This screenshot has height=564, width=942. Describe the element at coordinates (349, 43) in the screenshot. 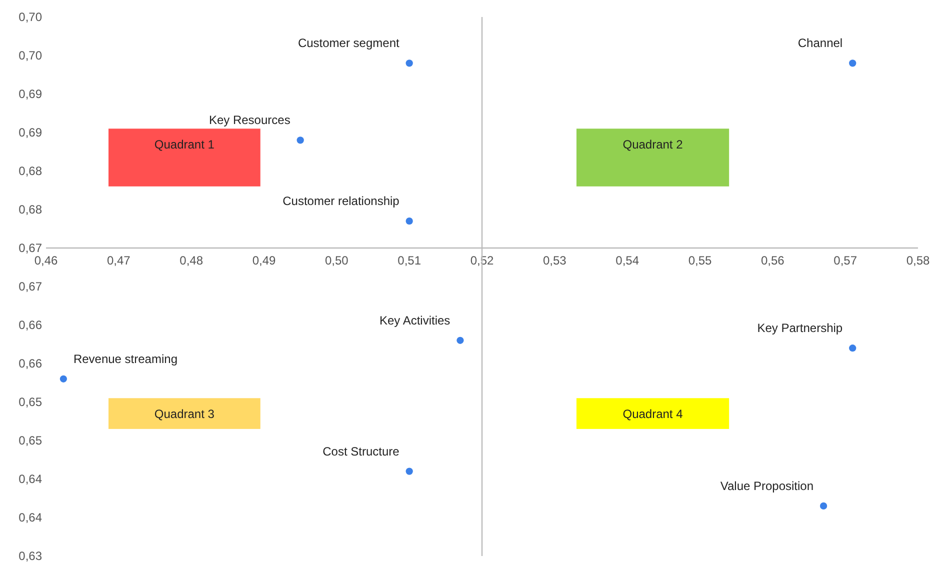

I see `series-label: Customer segment` at that location.